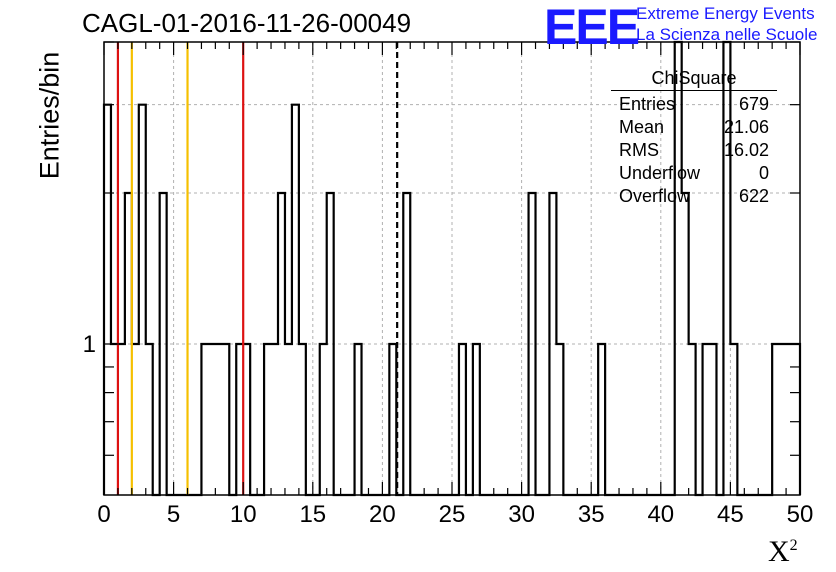 Image resolution: width=836 pixels, height=572 pixels. What do you see at coordinates (312, 514) in the screenshot?
I see `x-tick-label: 15` at bounding box center [312, 514].